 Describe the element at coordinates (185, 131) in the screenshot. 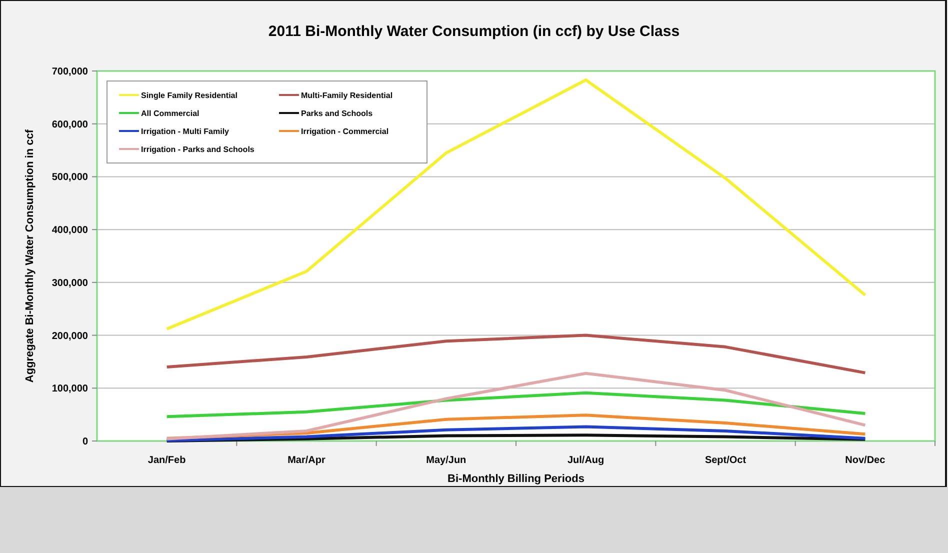

I see `legend-label: Irrigation - Multi Family` at that location.